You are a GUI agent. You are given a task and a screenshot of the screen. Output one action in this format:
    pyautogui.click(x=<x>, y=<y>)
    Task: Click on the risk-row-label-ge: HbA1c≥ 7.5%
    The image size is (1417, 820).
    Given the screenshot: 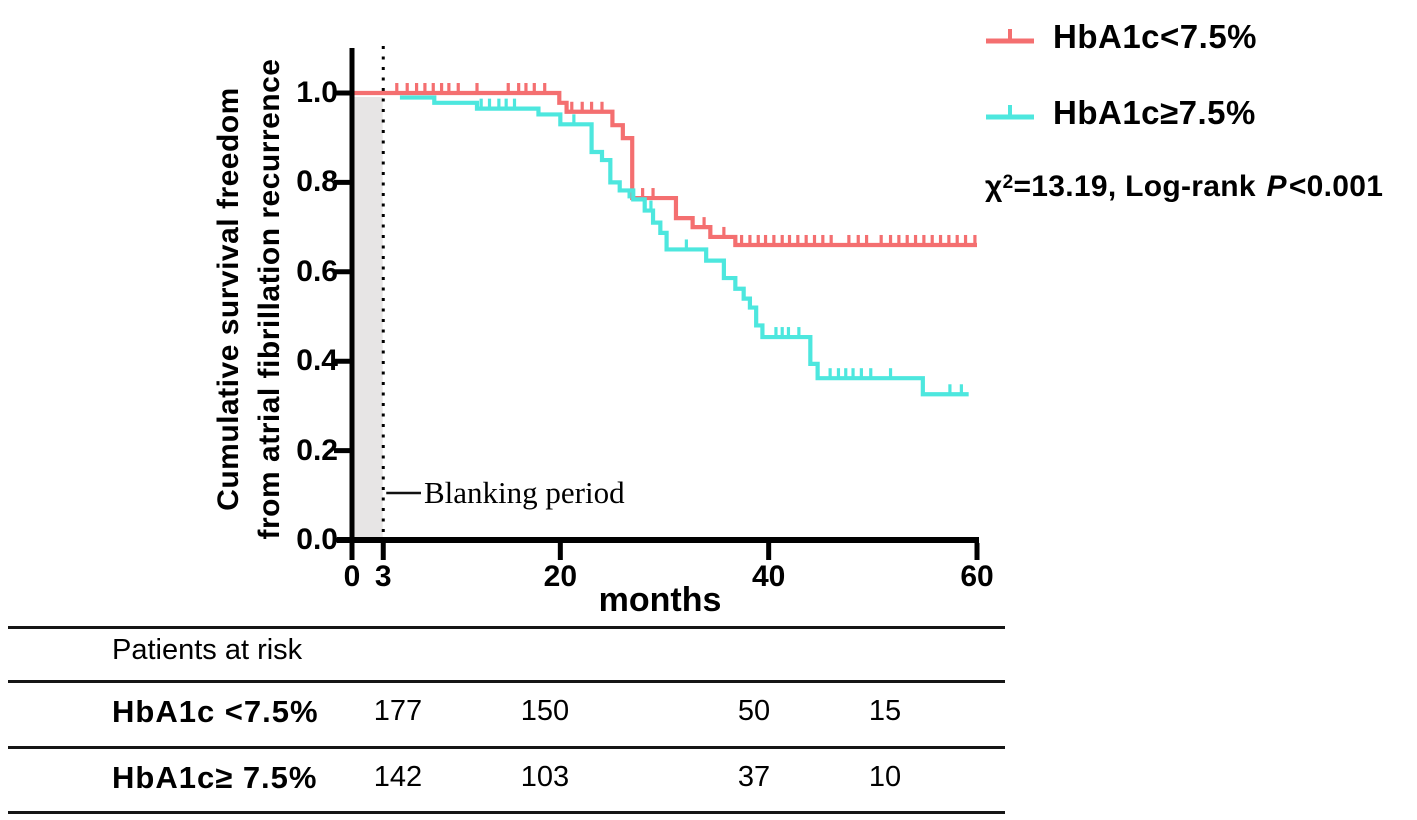 What is the action you would take?
    pyautogui.click(x=215, y=777)
    